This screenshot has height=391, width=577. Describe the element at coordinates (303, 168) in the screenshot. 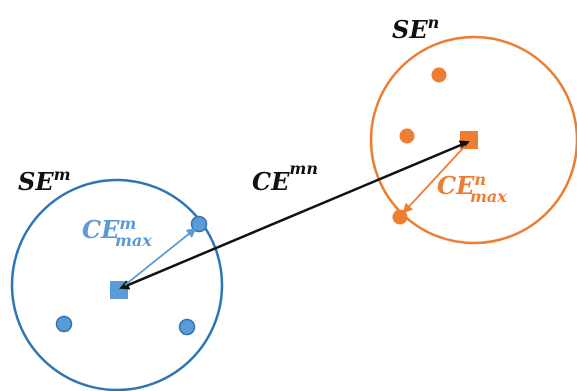

I see `ce-mn-label-sup: mn` at that location.